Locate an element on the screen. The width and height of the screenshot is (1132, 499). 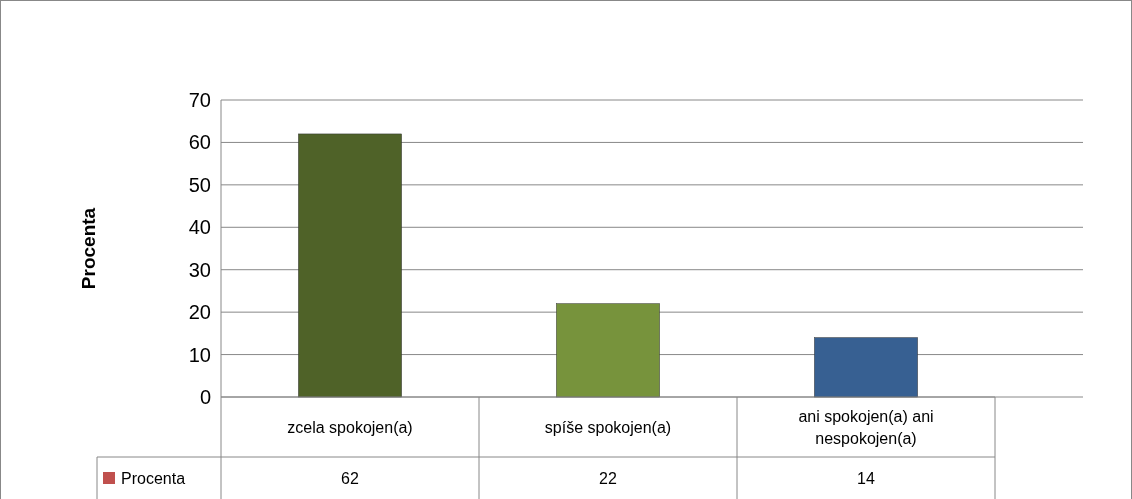
data-label: 14 is located at coordinates (866, 478).